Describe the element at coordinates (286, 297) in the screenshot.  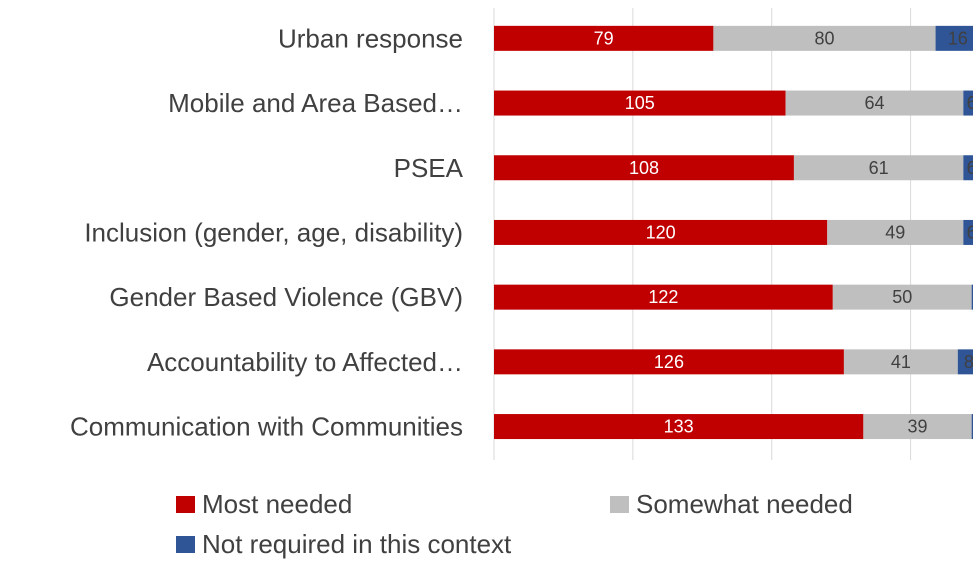
I see `category-label: Gender Based Violence (GBV)` at that location.